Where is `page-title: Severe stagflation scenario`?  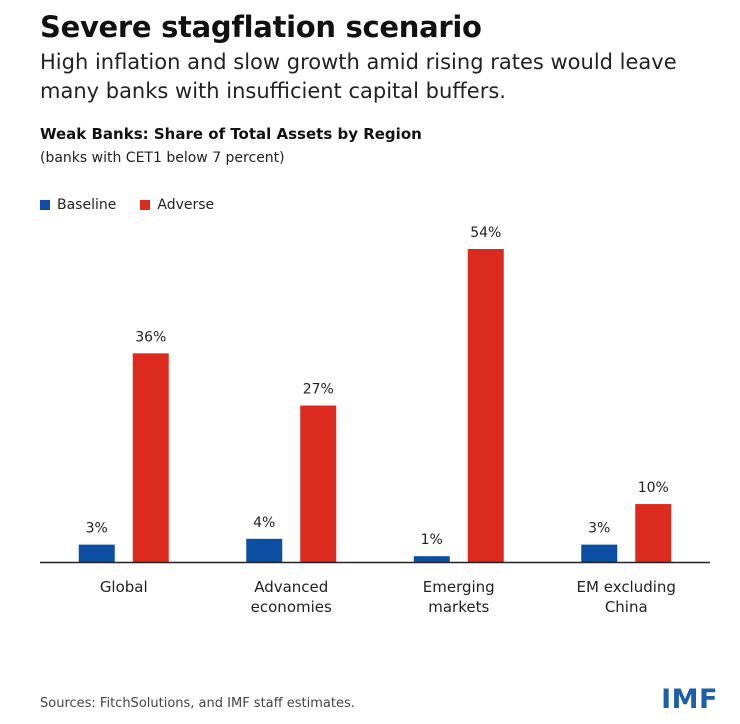 page-title: Severe stagflation scenario is located at coordinates (261, 27).